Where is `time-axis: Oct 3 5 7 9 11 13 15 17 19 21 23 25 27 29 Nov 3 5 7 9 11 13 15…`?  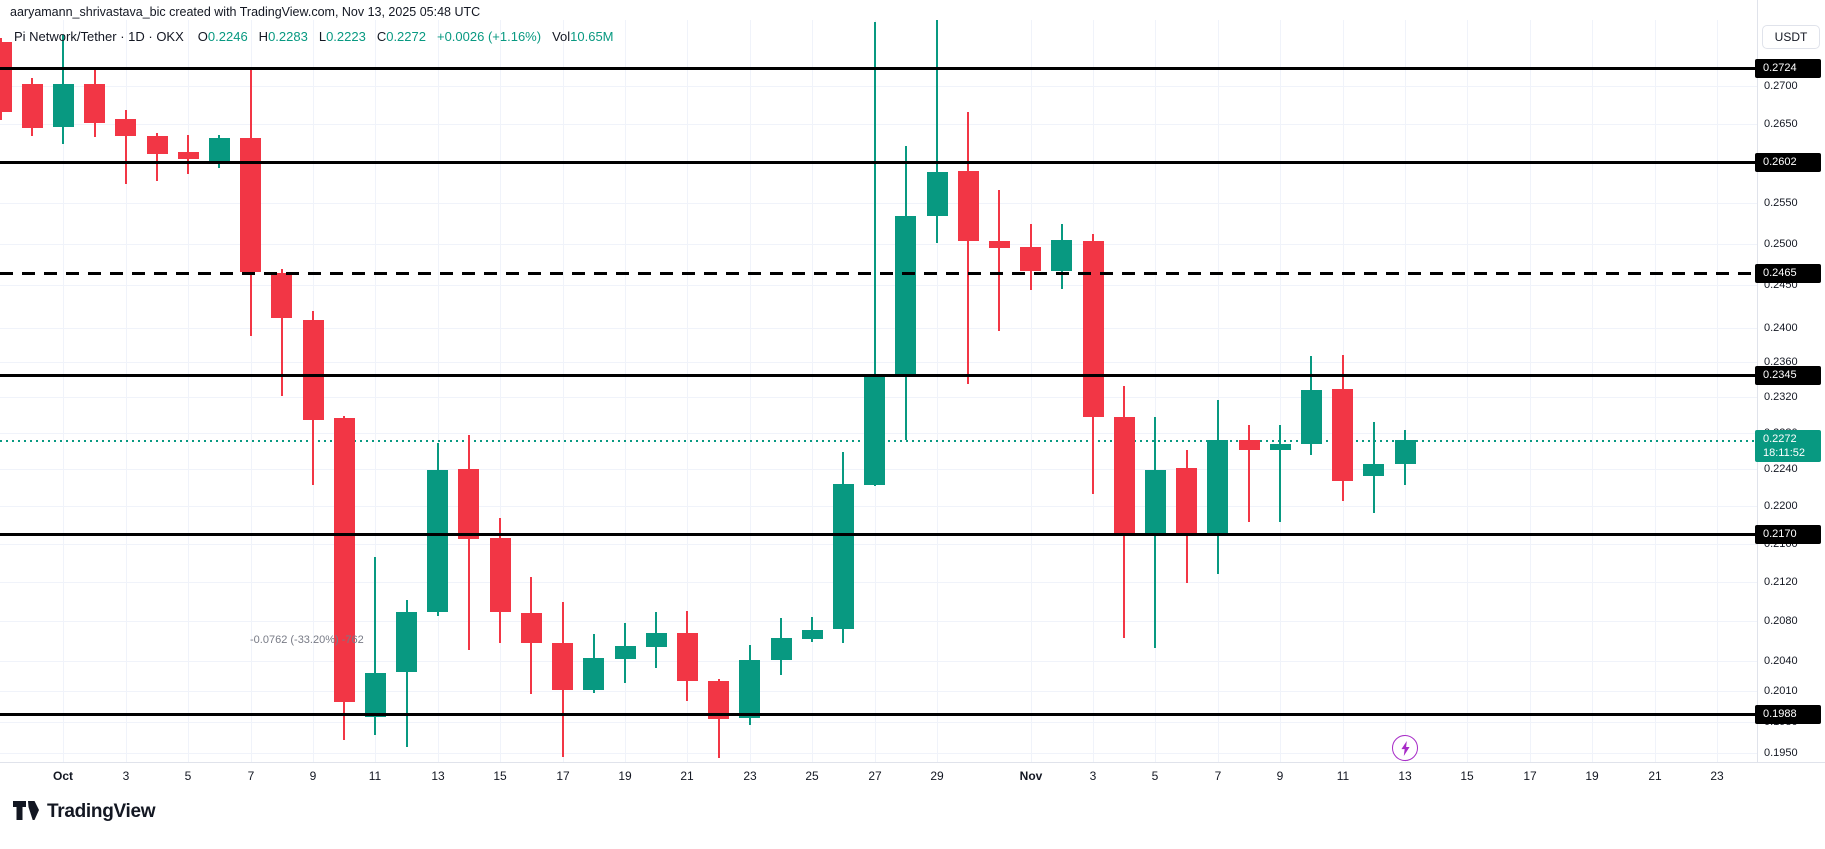 time-axis: Oct 3 5 7 9 11 13 15 17 19 21 23 25 27 29 Nov 3 5 7 9 11 13 15… is located at coordinates (912, 777).